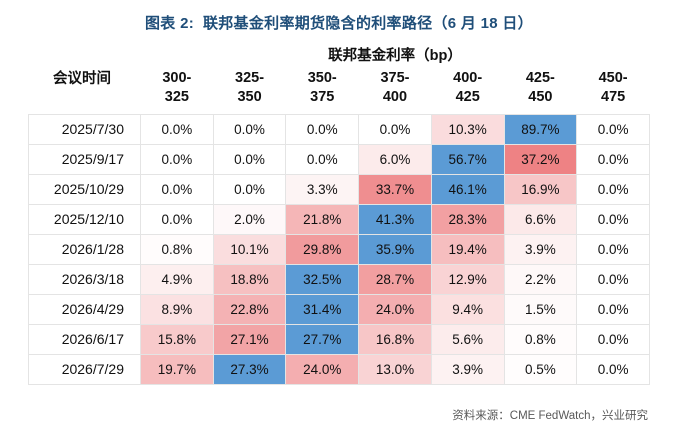 The image size is (678, 435). I want to click on probability-cell: 8.9%, so click(177, 309).